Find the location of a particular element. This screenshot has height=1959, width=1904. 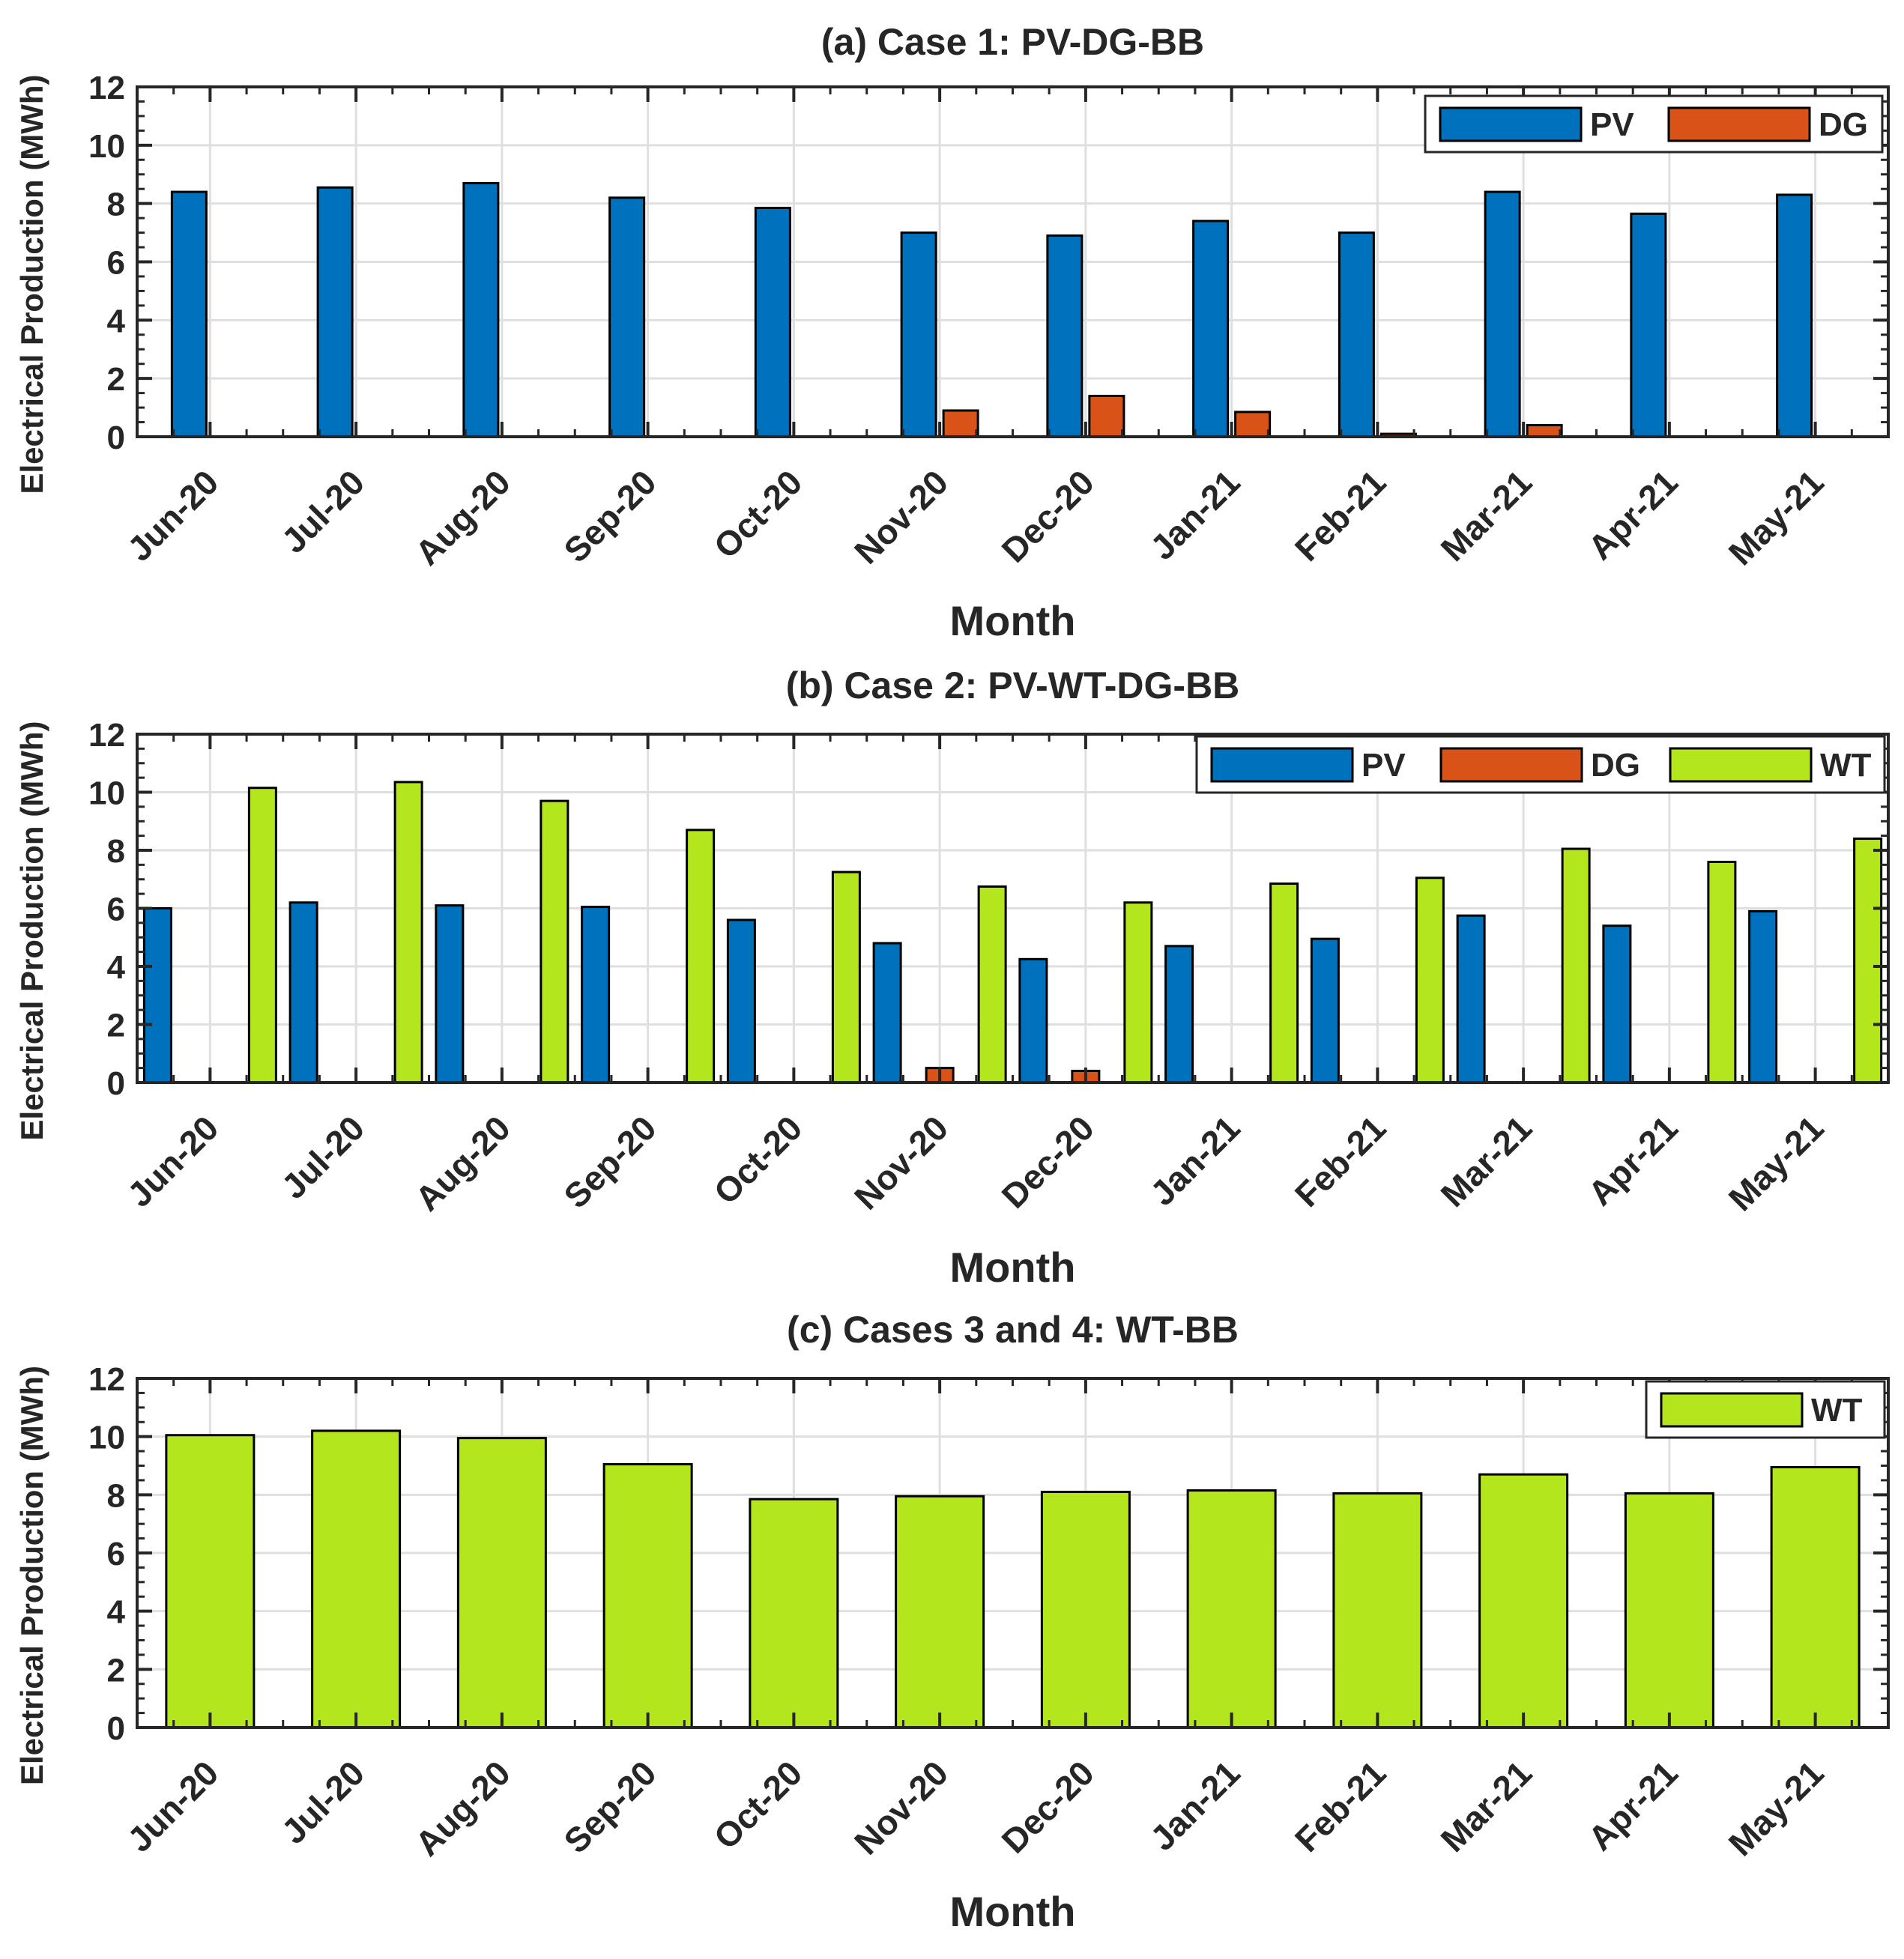

legend-label-wt: WT is located at coordinates (1846, 765).